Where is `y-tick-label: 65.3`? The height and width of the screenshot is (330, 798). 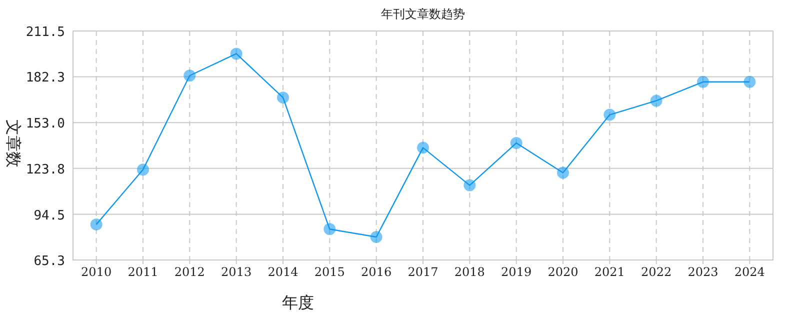 y-tick-label: 65.3 is located at coordinates (49, 261).